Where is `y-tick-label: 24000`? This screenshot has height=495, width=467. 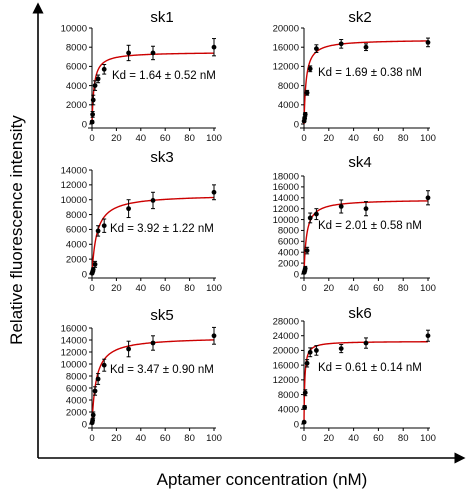 y-tick-label: 24000 is located at coordinates (286, 336).